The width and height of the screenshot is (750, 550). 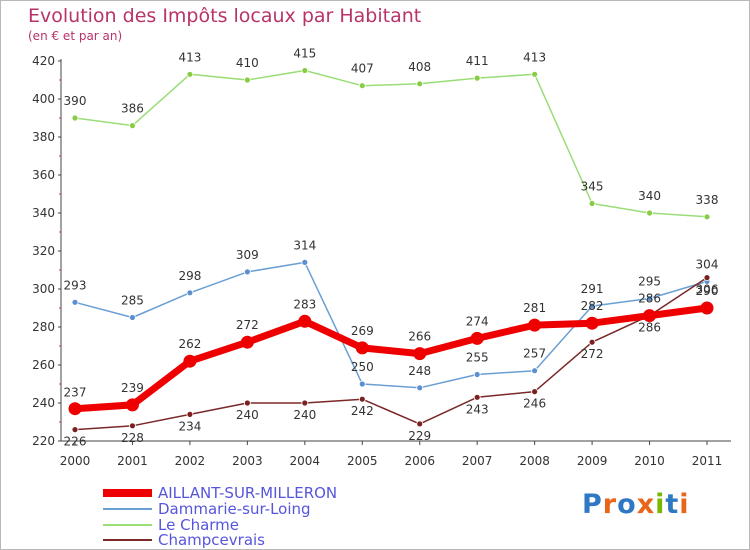 I want to click on proxiti-logo: Proxiti, so click(x=636, y=504).